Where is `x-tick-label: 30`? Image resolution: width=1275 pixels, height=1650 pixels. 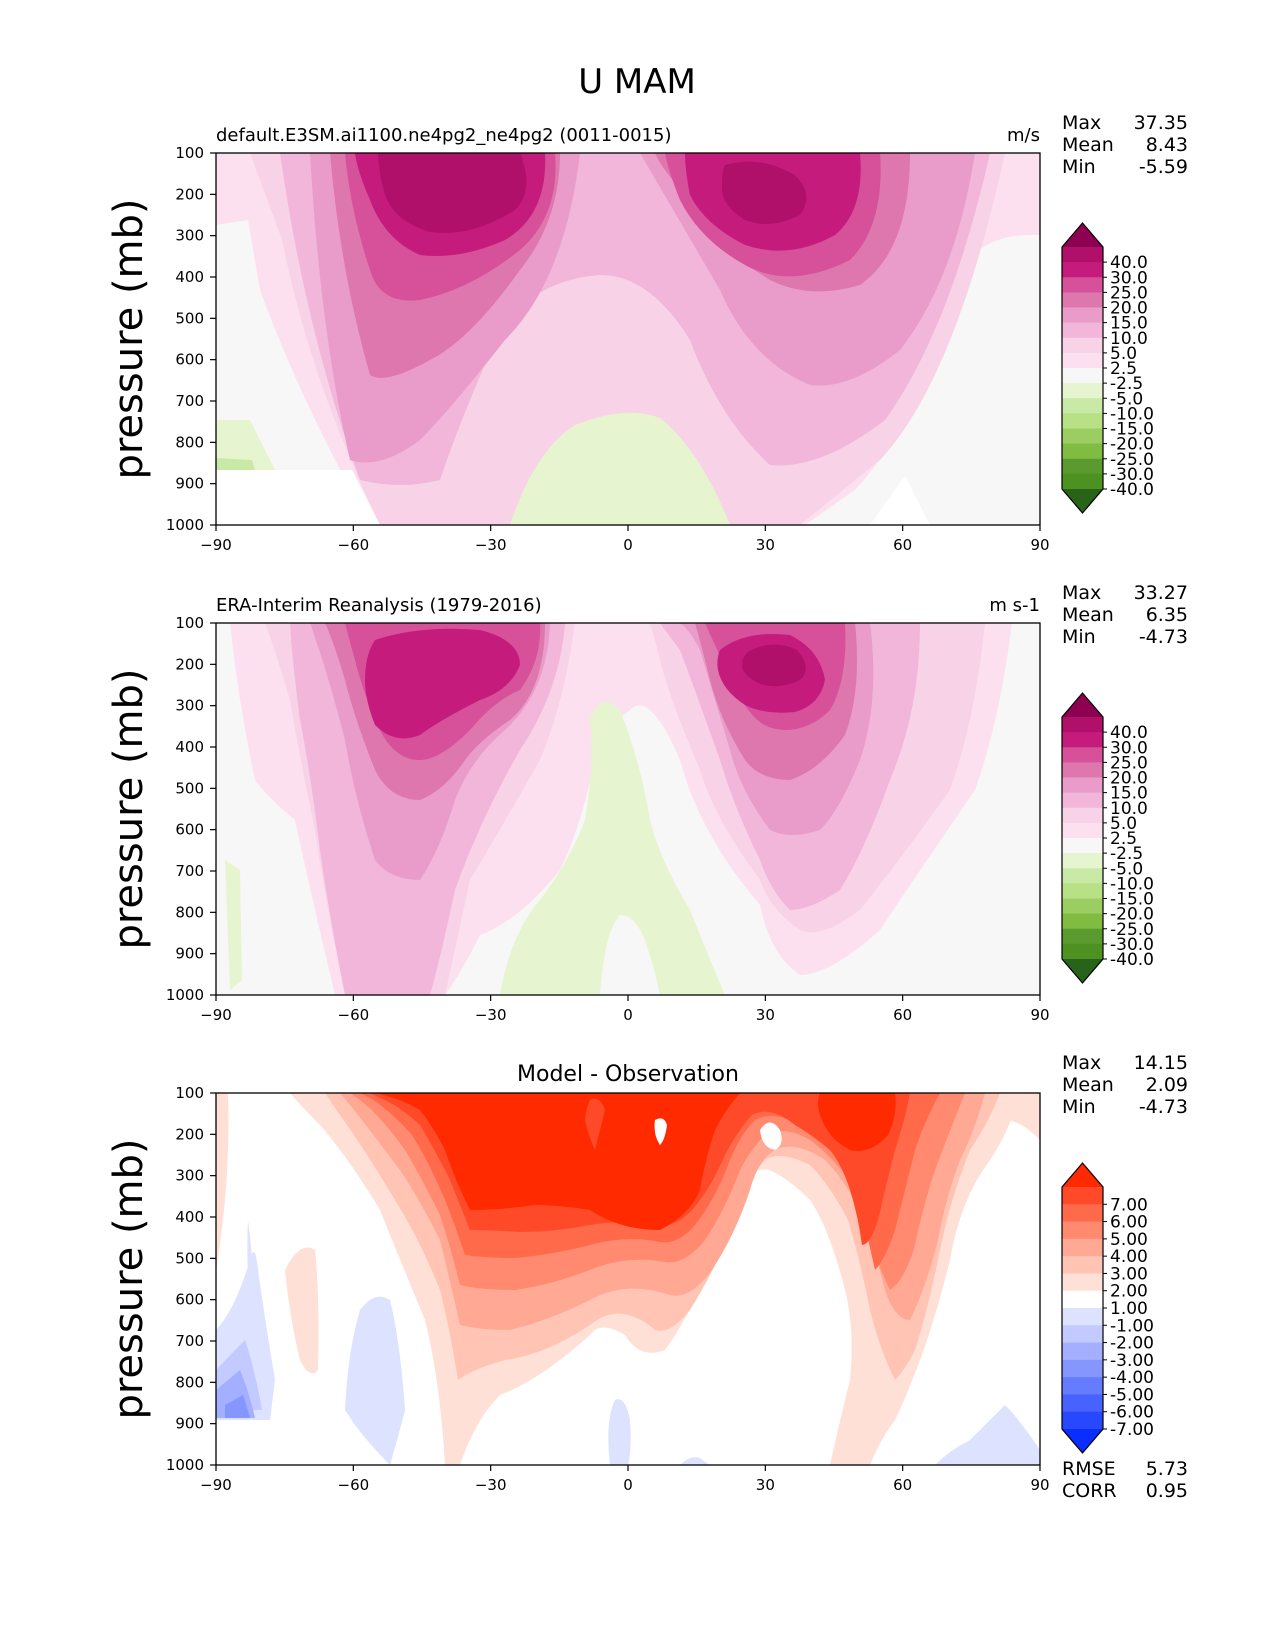 x-tick-label: 30 is located at coordinates (765, 545).